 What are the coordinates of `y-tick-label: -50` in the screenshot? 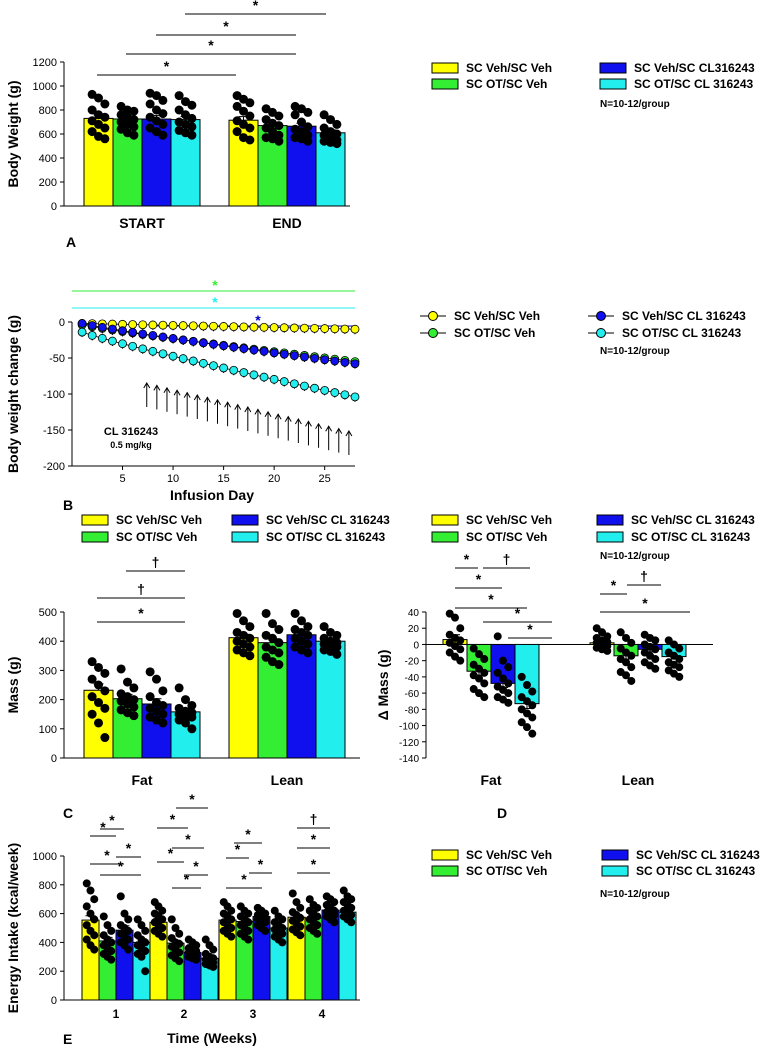 It's located at (57, 359).